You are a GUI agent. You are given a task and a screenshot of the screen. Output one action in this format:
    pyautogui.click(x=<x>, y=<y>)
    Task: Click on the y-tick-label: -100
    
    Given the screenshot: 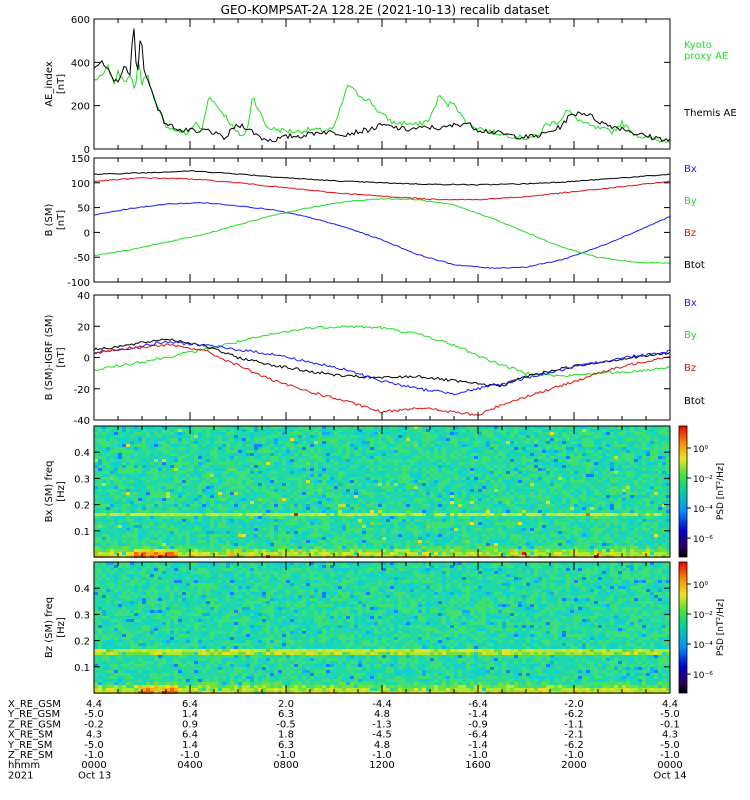 What is the action you would take?
    pyautogui.click(x=78, y=283)
    